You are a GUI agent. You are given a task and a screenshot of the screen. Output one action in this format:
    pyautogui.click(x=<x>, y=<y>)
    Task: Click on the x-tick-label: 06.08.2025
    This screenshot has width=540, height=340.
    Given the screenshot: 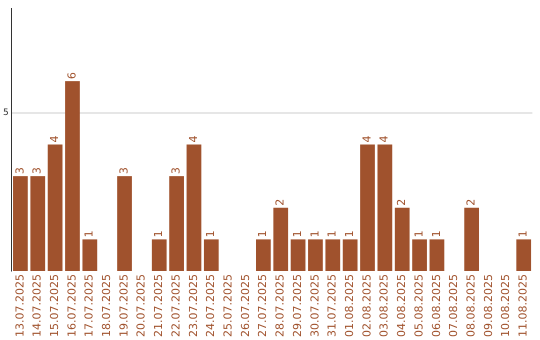 What is the action you would take?
    pyautogui.click(x=436, y=306)
    